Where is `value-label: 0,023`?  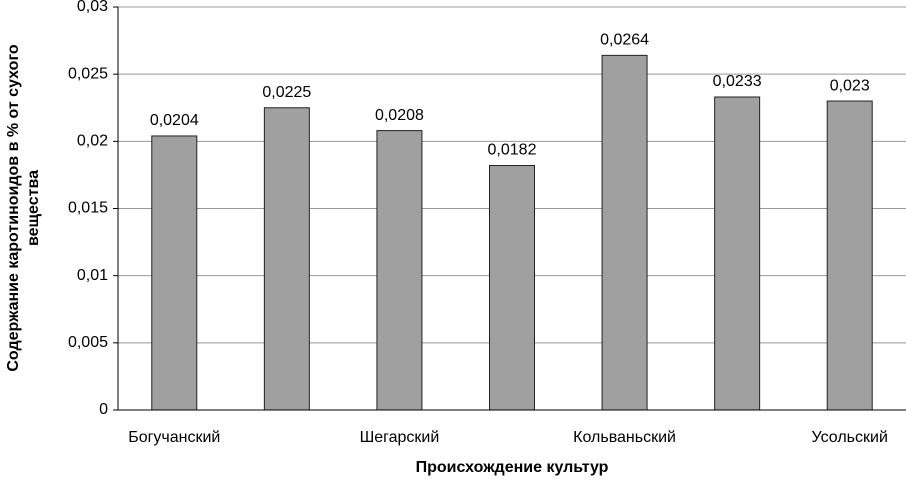
value-label: 0,023 is located at coordinates (850, 85).